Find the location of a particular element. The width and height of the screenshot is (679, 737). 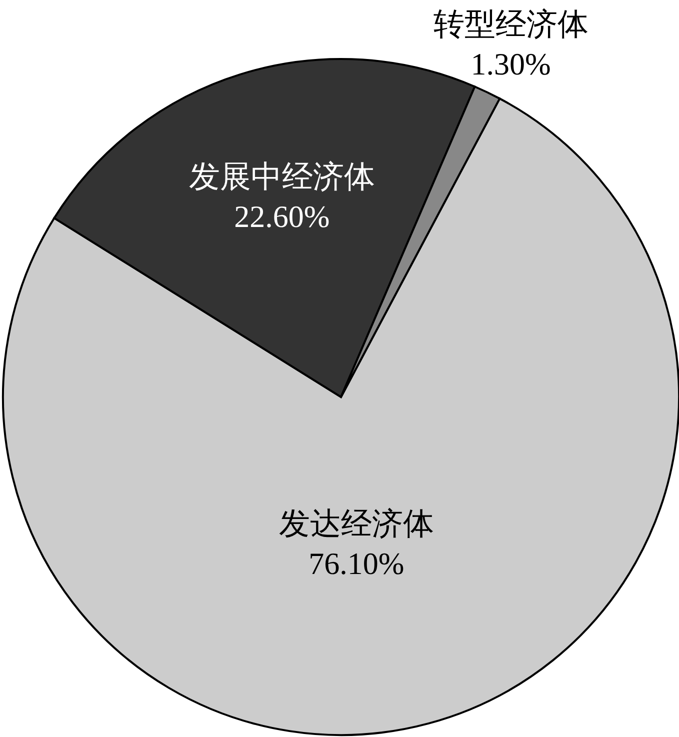

data-label: 1.30% is located at coordinates (510, 64).